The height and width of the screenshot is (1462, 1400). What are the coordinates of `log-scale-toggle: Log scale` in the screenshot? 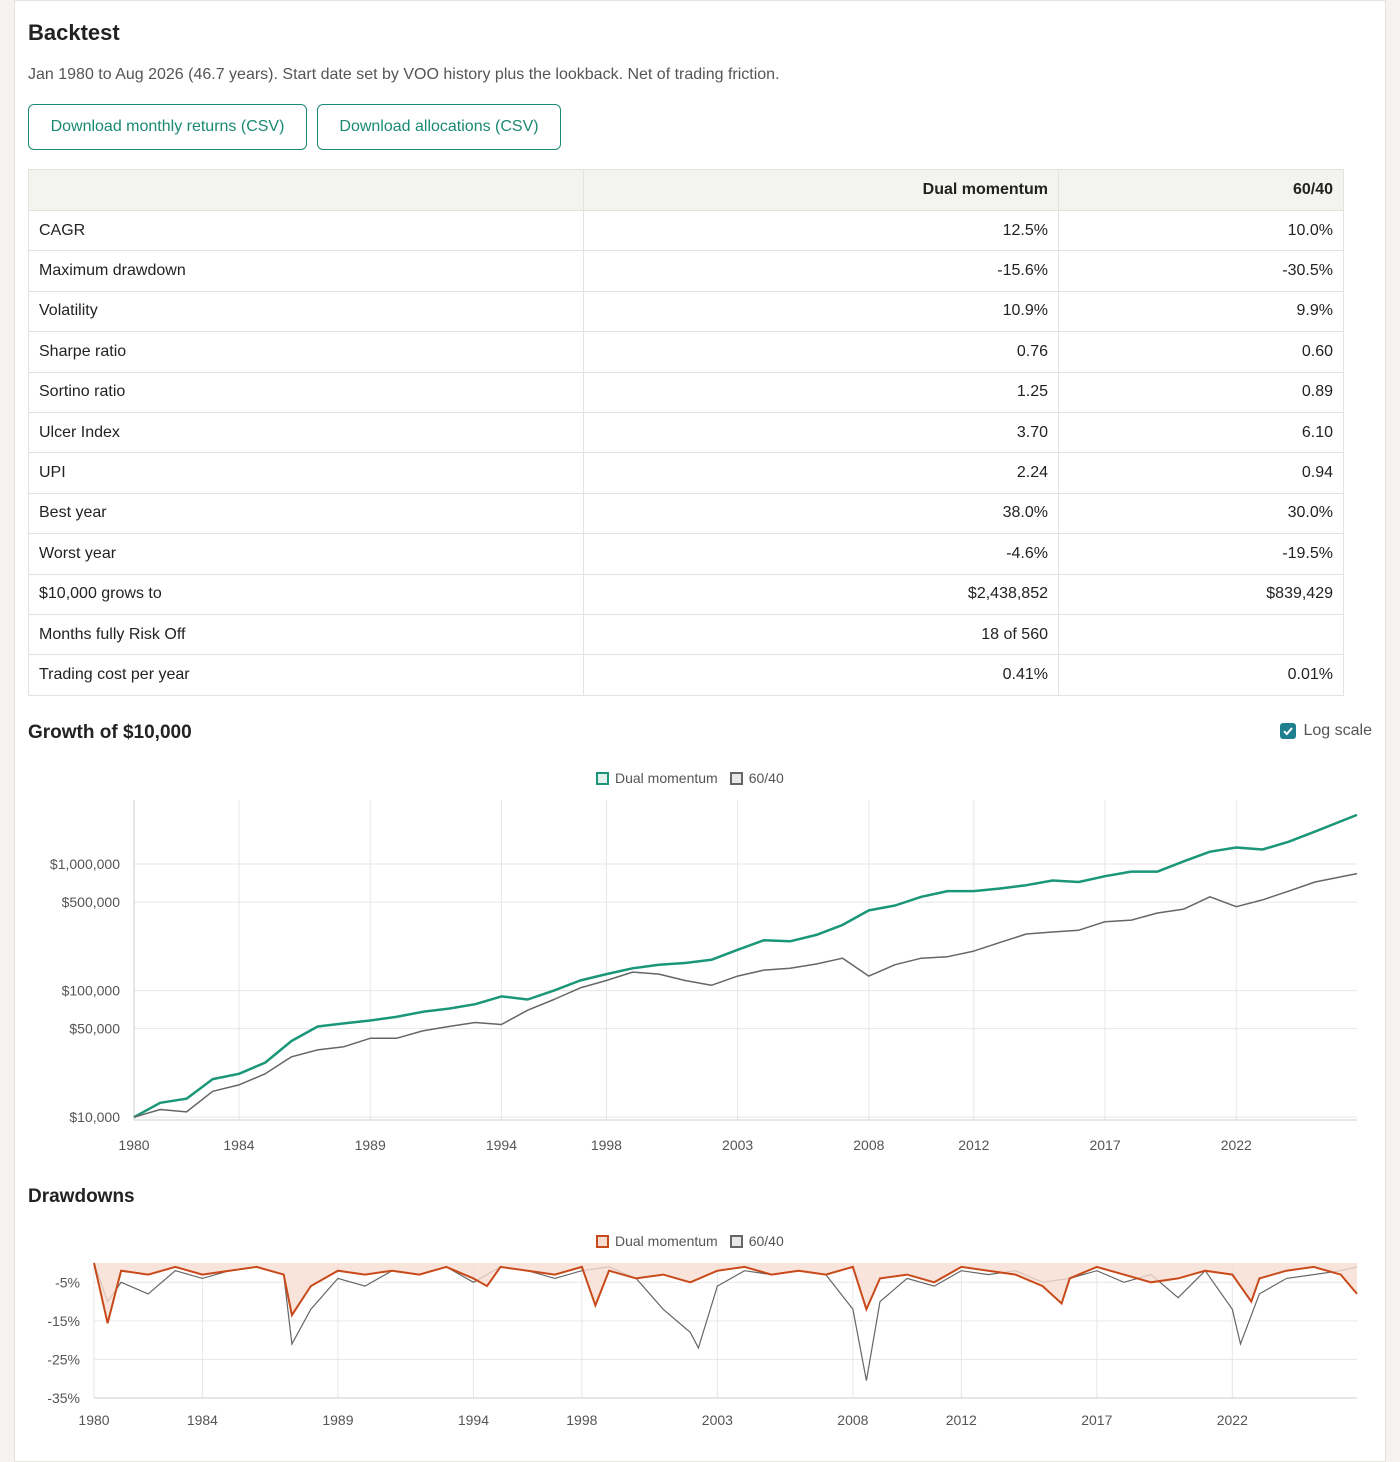 It's located at (1326, 731).